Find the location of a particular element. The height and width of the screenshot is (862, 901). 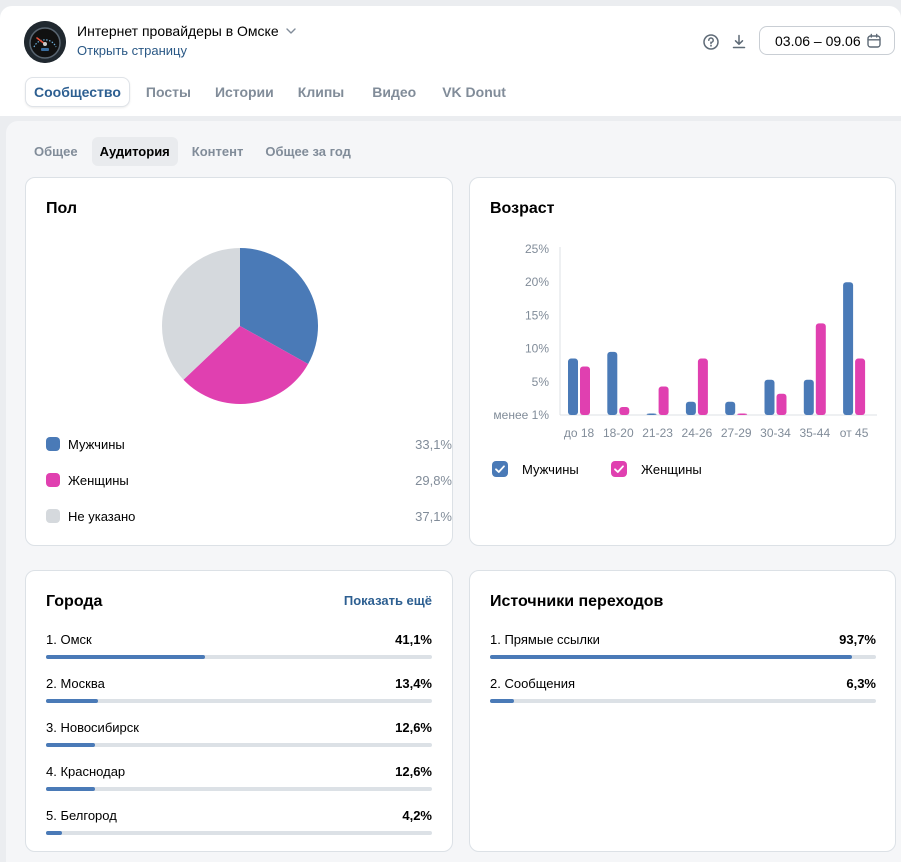

women-checkbox is located at coordinates (619, 469).